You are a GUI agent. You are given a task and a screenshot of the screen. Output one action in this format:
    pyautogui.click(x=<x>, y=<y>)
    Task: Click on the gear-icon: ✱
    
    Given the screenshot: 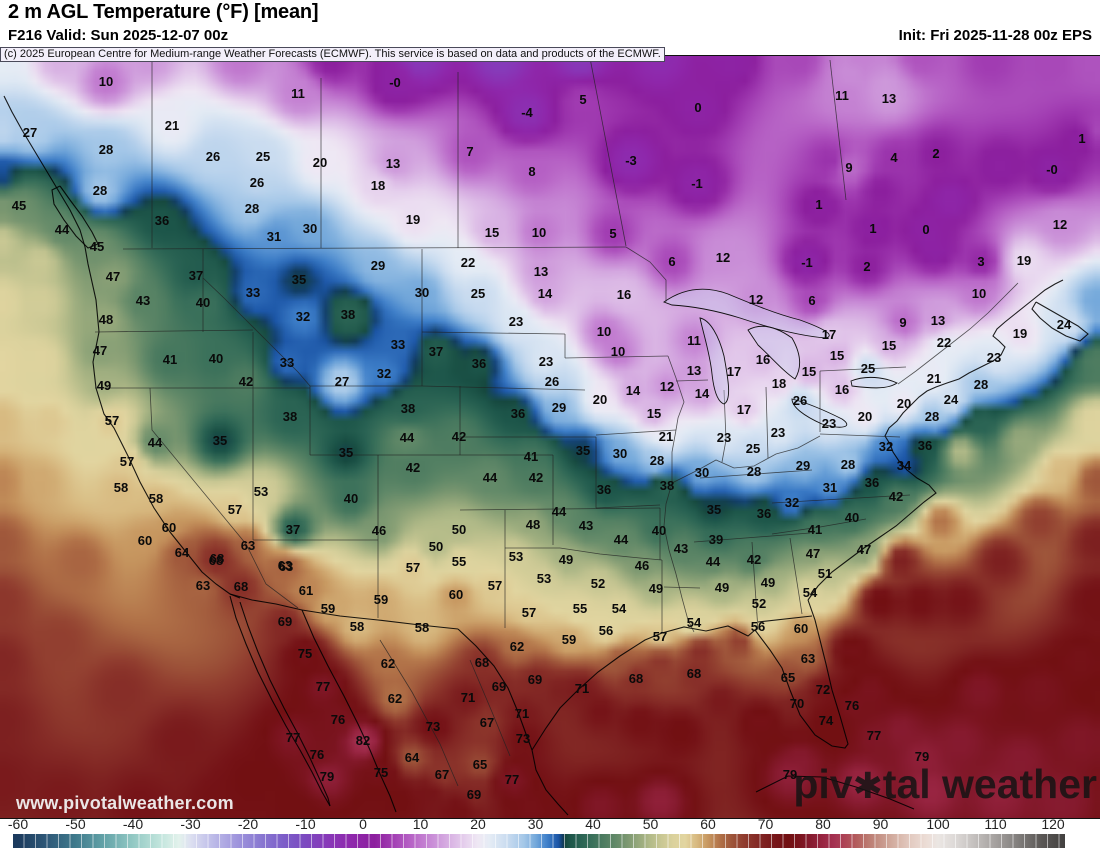 What is the action you would take?
    pyautogui.click(x=867, y=785)
    